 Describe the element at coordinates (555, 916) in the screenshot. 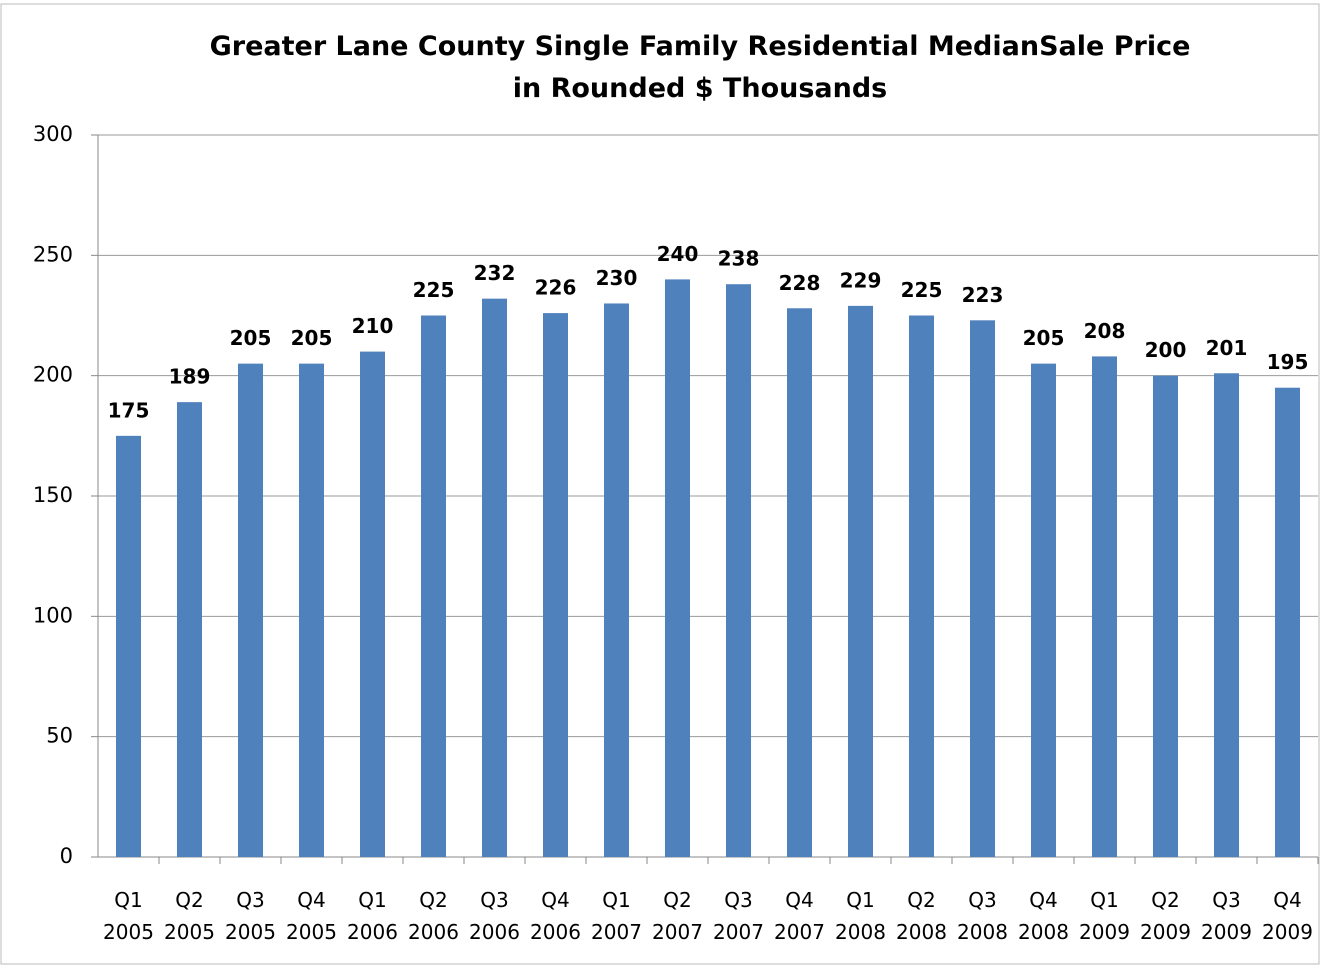

I see `x-tick-label: Q4 2006` at that location.